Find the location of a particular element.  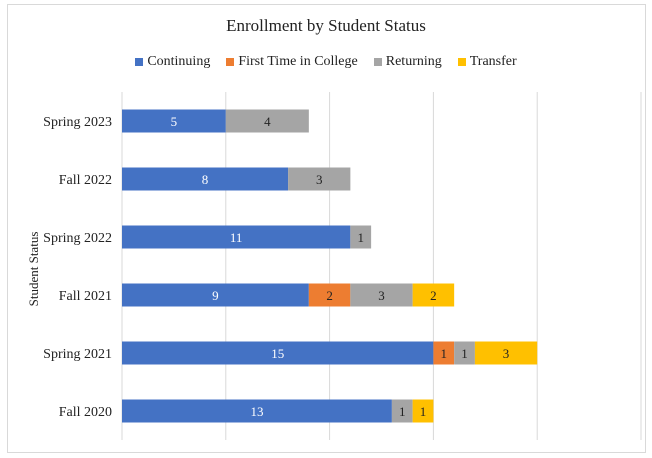

legend-item: First Time in College is located at coordinates (292, 62).